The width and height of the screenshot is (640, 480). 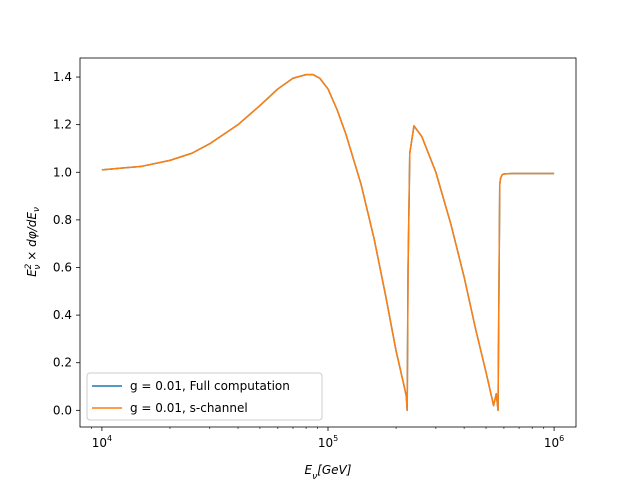 What do you see at coordinates (66, 243) in the screenshot?
I see `y-axis-ticks: 0.0 0.2 0.4 0.6 0.8 1.0 1.2 1.4` at bounding box center [66, 243].